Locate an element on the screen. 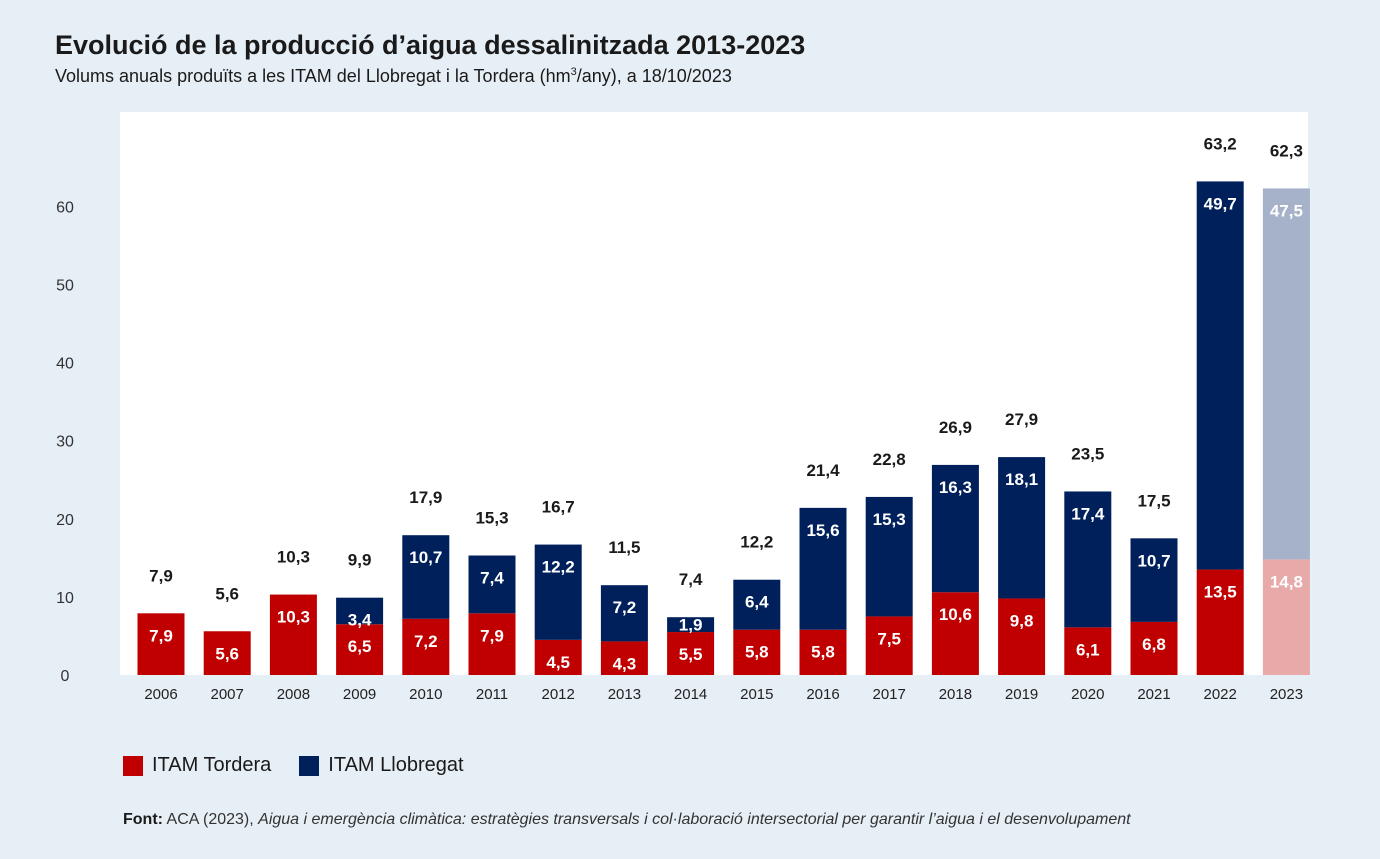 The image size is (1380, 859). label-llobregat-2019: 18,1 is located at coordinates (1021, 479).